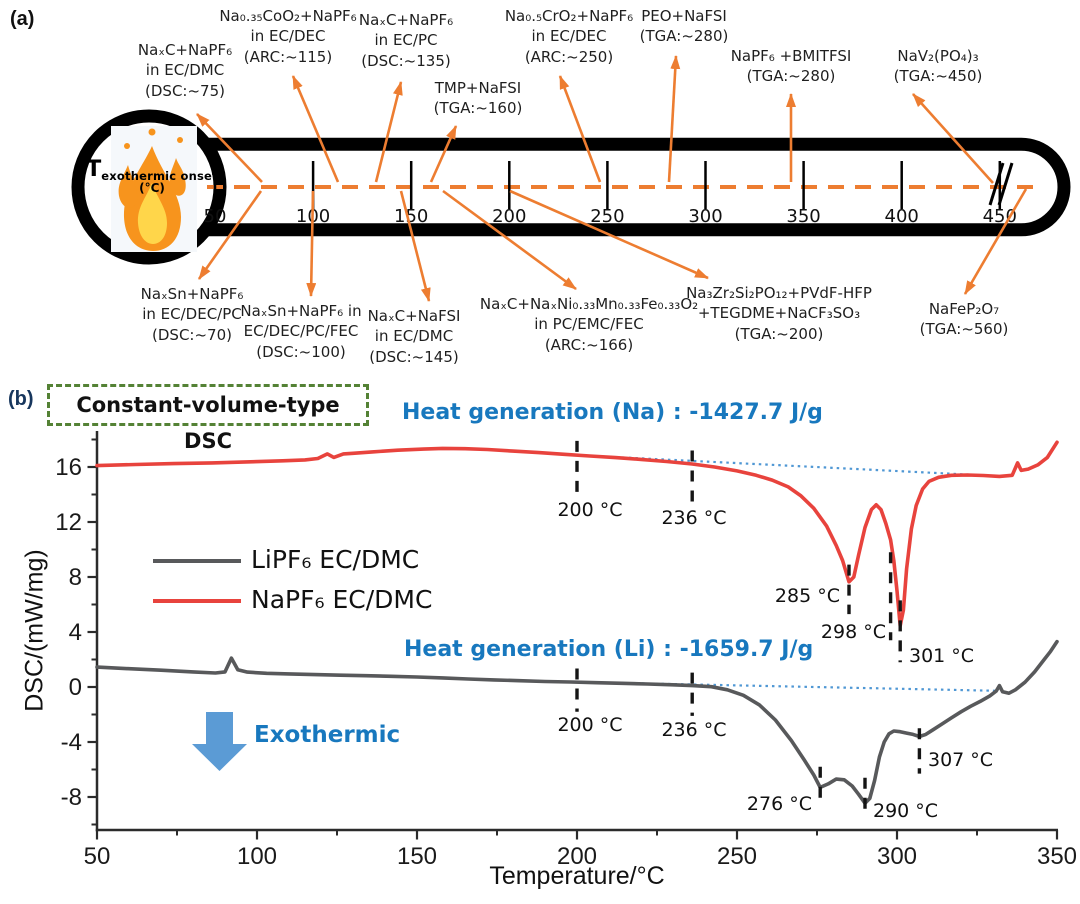 This screenshot has width=1080, height=904. What do you see at coordinates (219, 741) in the screenshot?
I see `exothermic-down-arrow-icon` at bounding box center [219, 741].